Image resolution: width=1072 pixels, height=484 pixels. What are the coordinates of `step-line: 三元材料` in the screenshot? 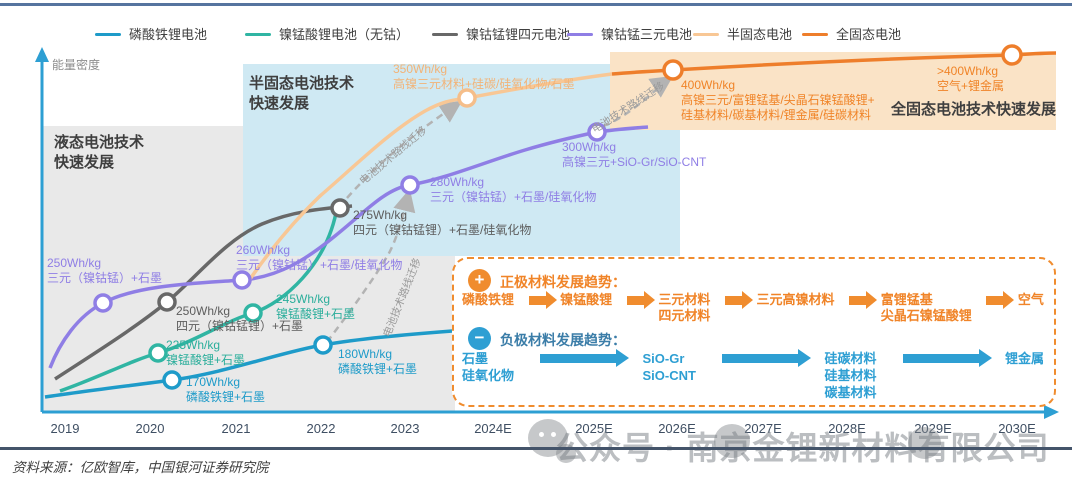 It's located at (684, 299).